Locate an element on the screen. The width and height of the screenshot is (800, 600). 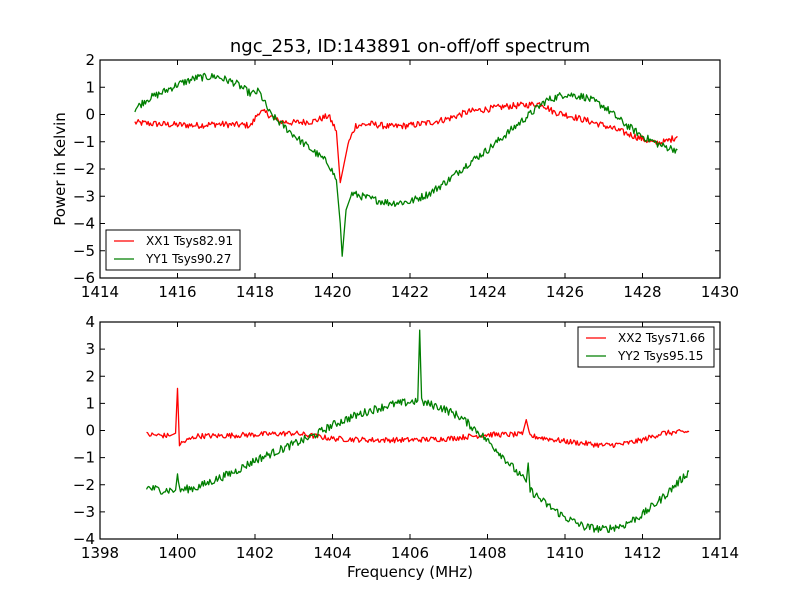
x-tick-label: 1428 is located at coordinates (642, 292).